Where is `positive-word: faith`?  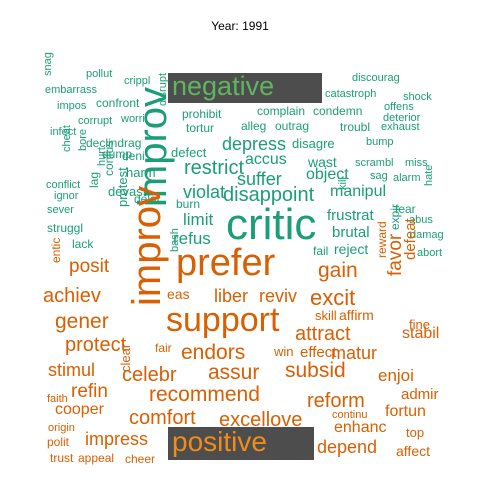
positive-word: faith is located at coordinates (57, 399).